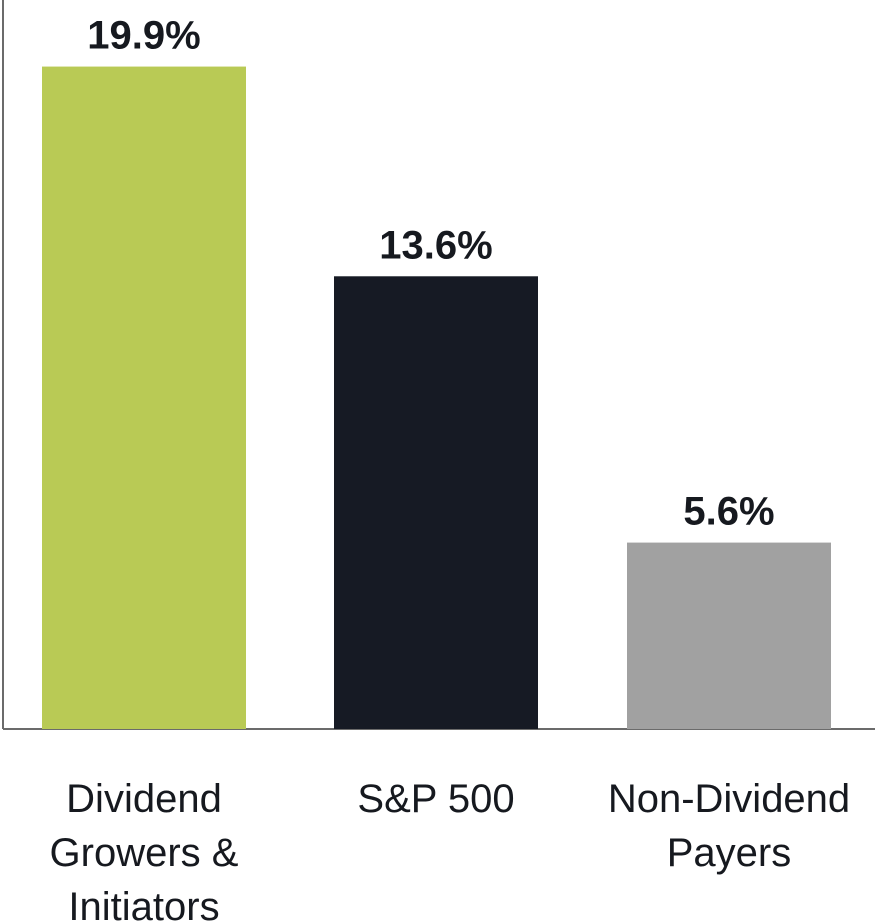 The width and height of the screenshot is (875, 923). What do you see at coordinates (729, 826) in the screenshot?
I see `category-label-2: Non-Dividend Payers` at bounding box center [729, 826].